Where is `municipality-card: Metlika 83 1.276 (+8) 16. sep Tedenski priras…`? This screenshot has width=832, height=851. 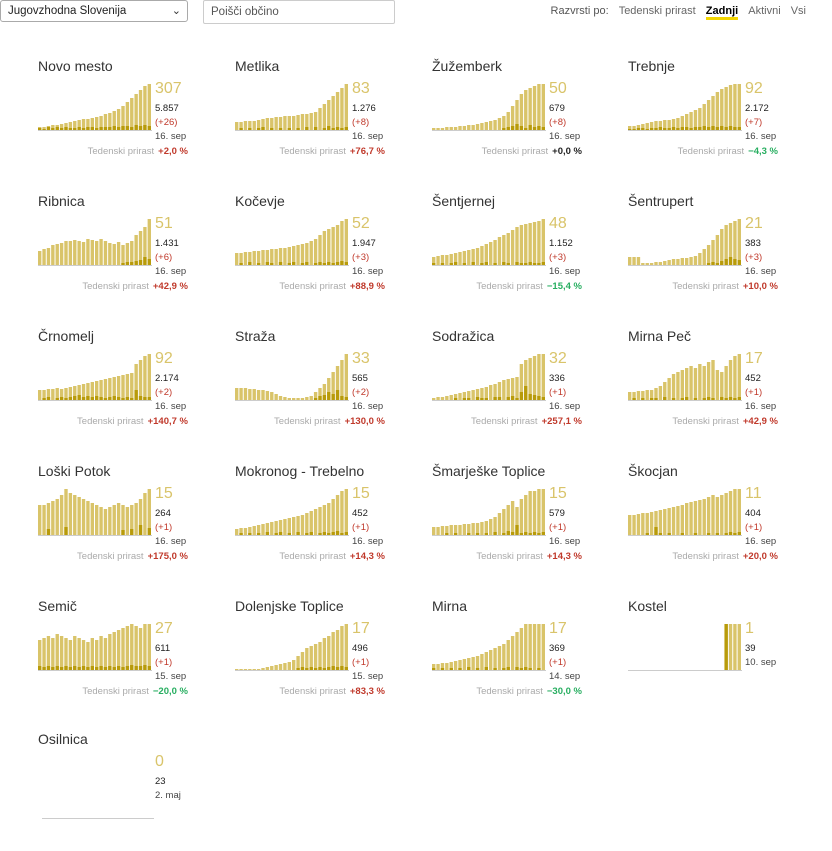 municipality-card: Metlika 83 1.276 (+8) 16. sep Tedenski priras… is located at coordinates (325, 118).